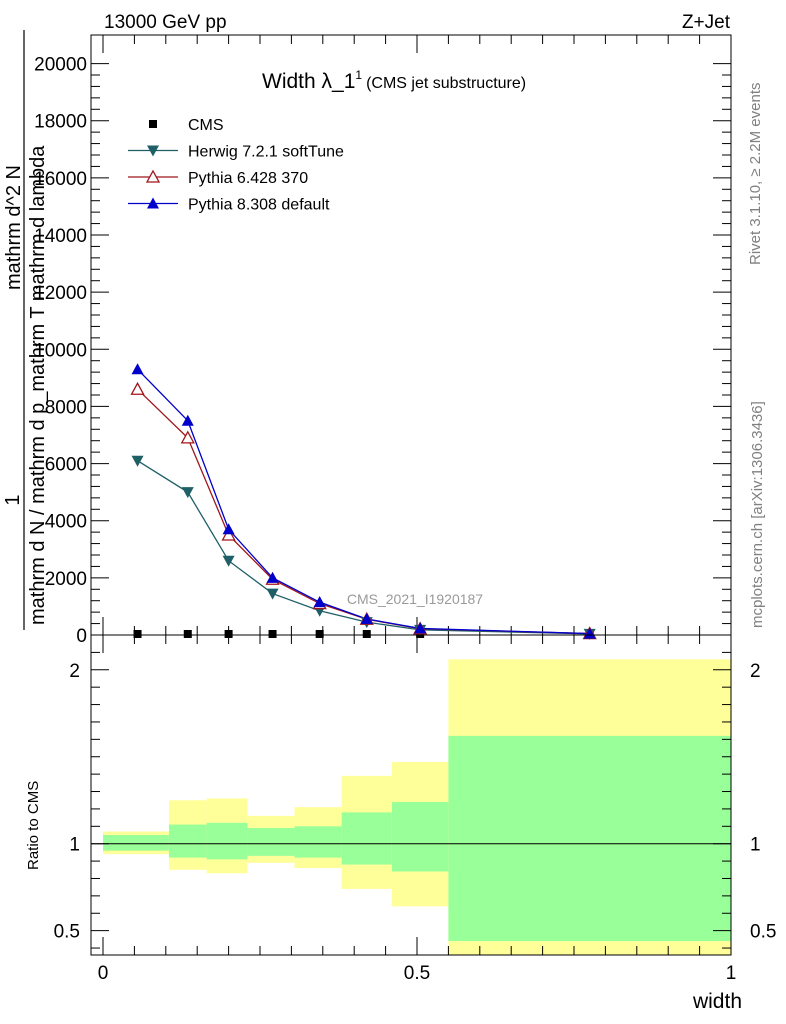 The width and height of the screenshot is (786, 1024). I want to click on legend-marker-cms, so click(153, 124).